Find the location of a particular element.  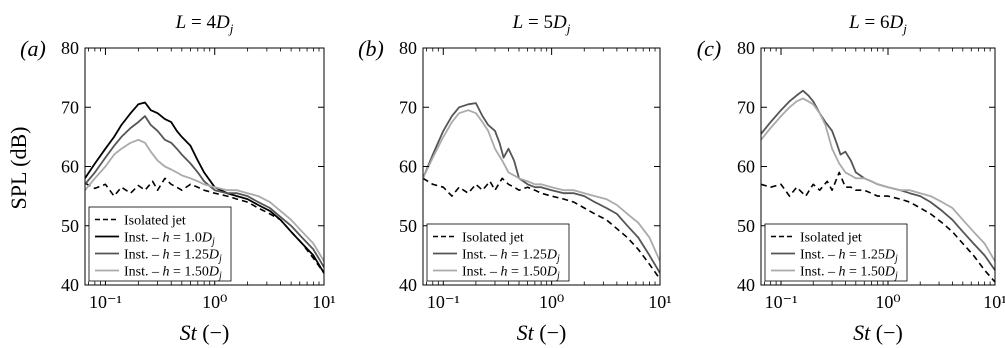

panel-label: (b) is located at coordinates (371, 48).